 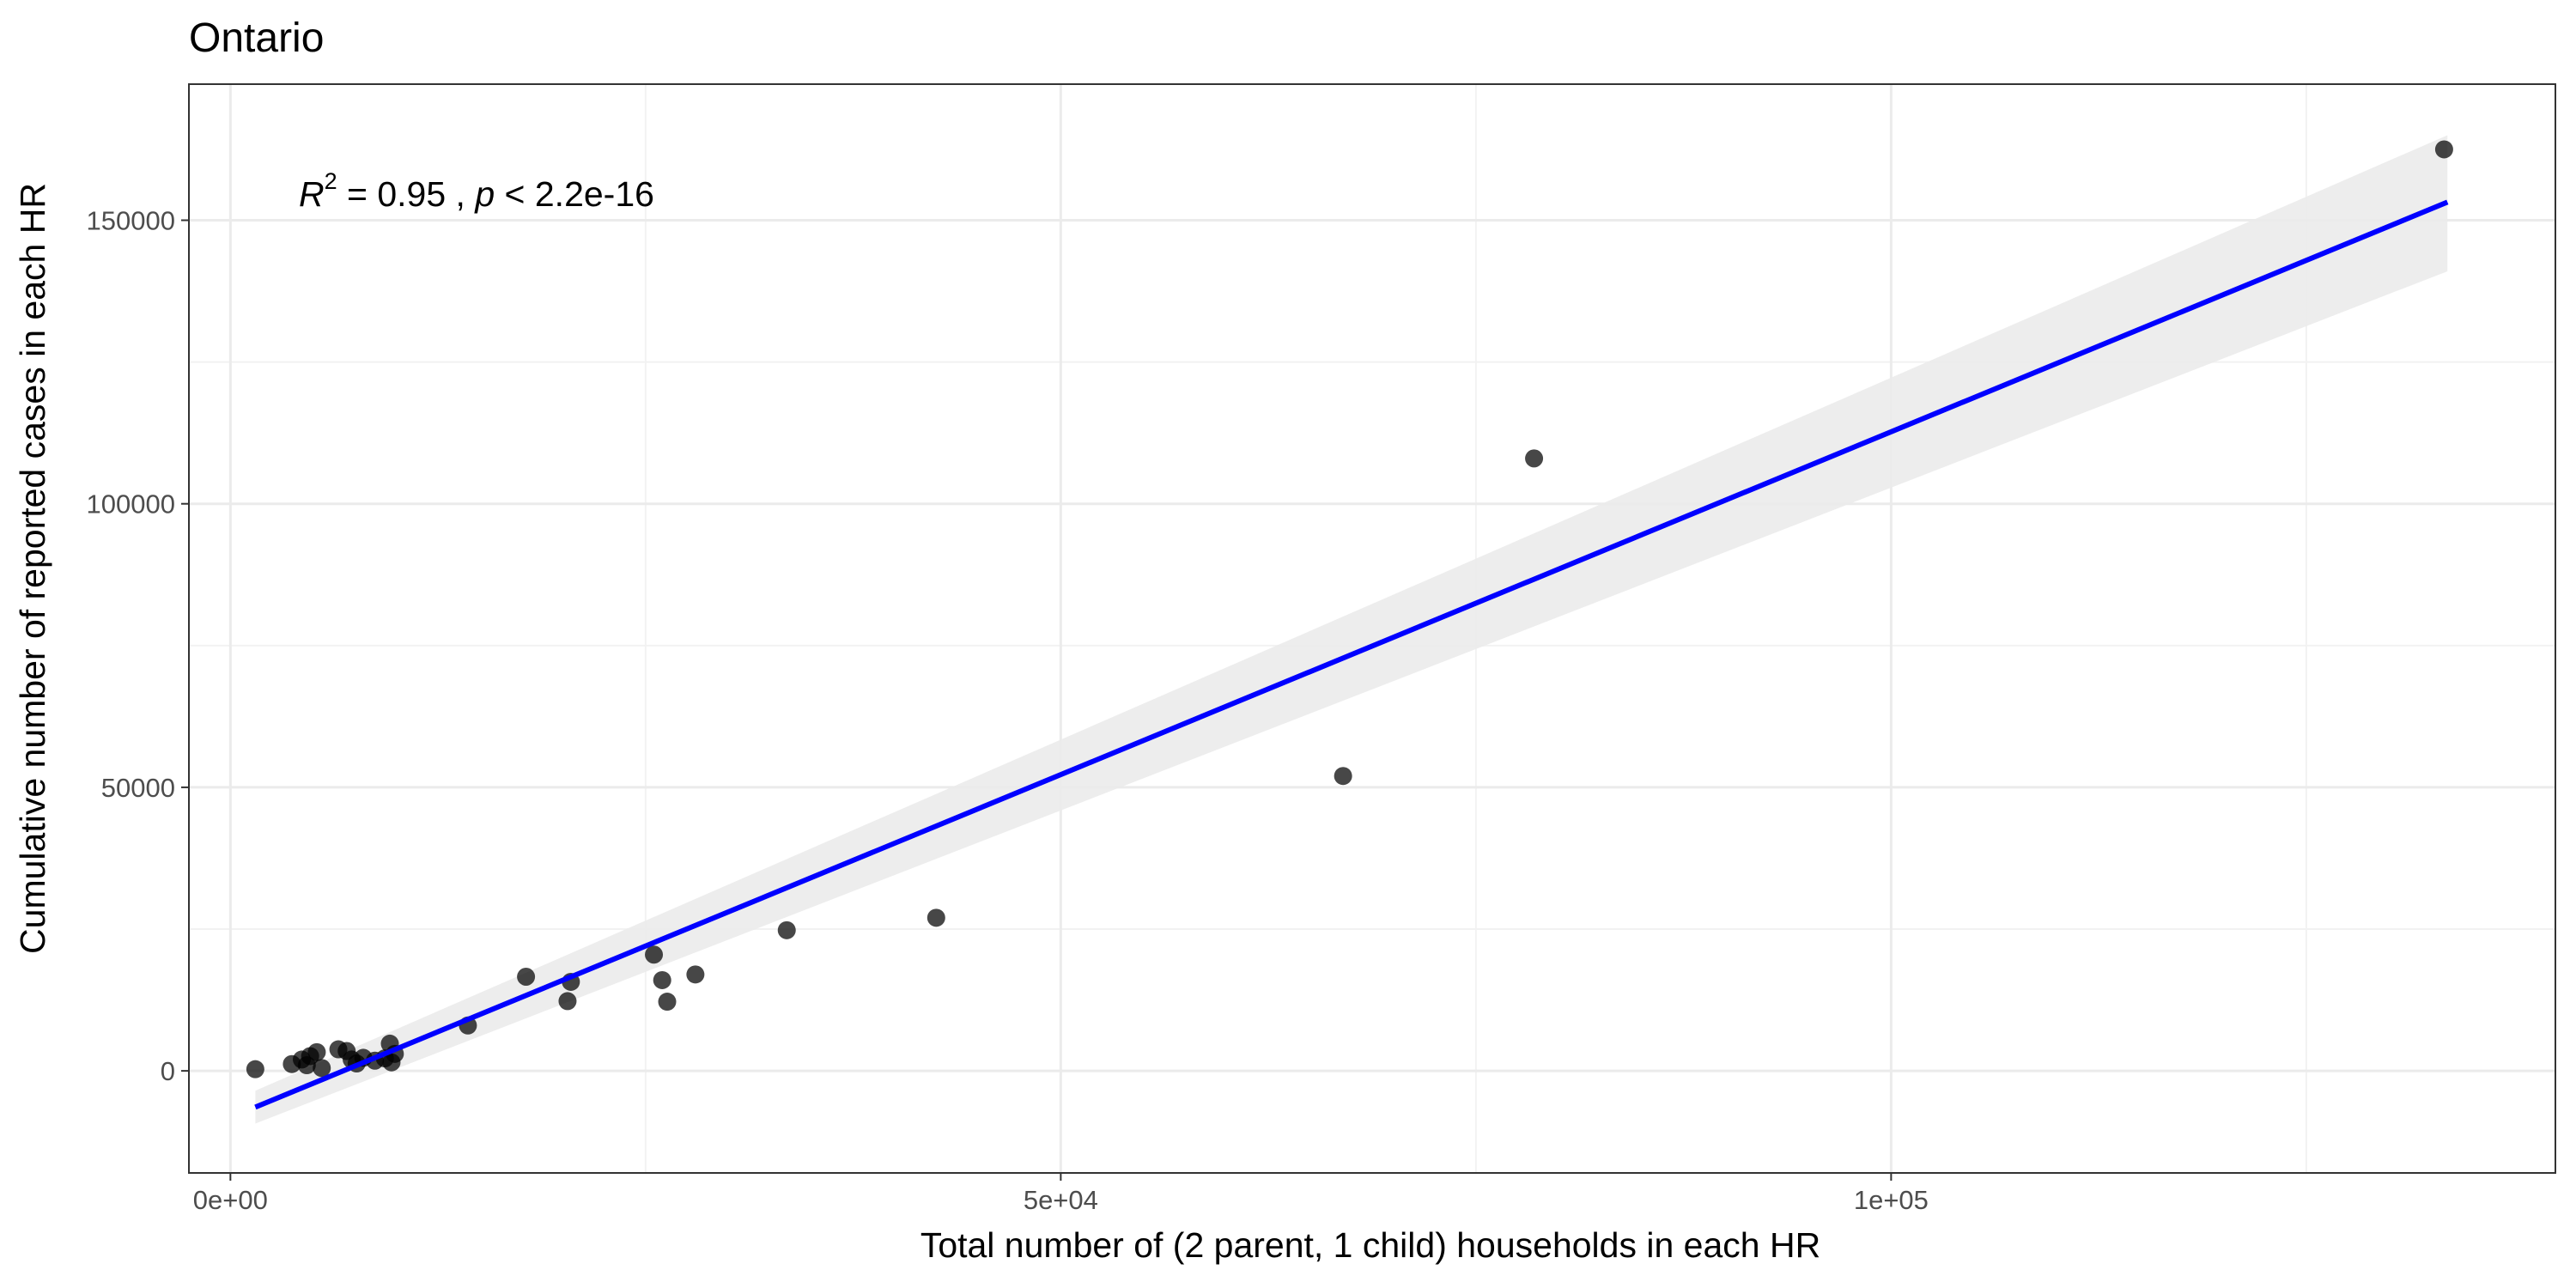 What do you see at coordinates (1892, 1200) in the screenshot?
I see `x-tick-label: 1e+05` at bounding box center [1892, 1200].